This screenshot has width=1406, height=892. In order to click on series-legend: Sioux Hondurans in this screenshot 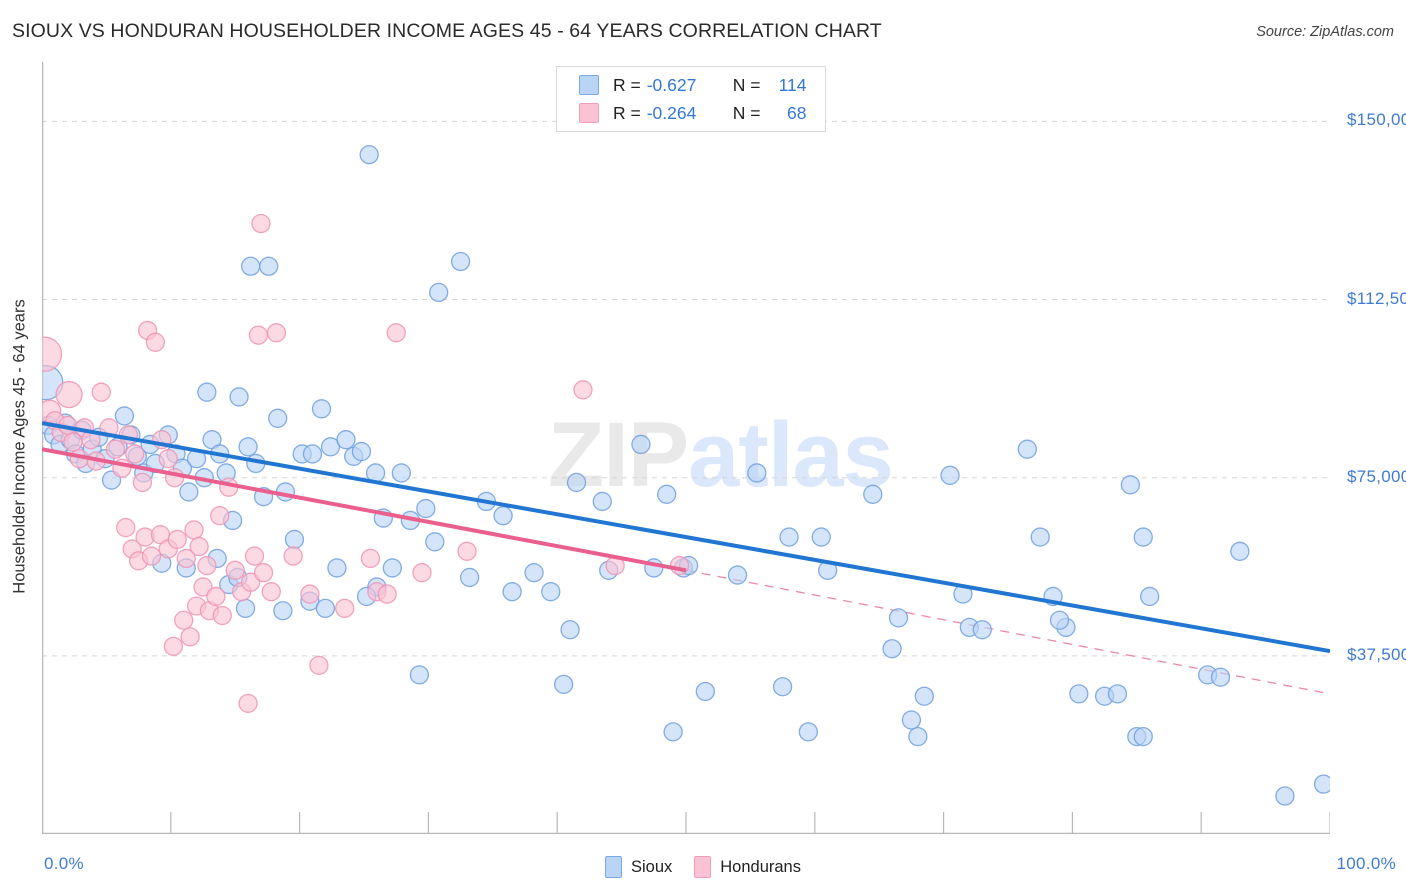, I will do `click(703, 867)`.